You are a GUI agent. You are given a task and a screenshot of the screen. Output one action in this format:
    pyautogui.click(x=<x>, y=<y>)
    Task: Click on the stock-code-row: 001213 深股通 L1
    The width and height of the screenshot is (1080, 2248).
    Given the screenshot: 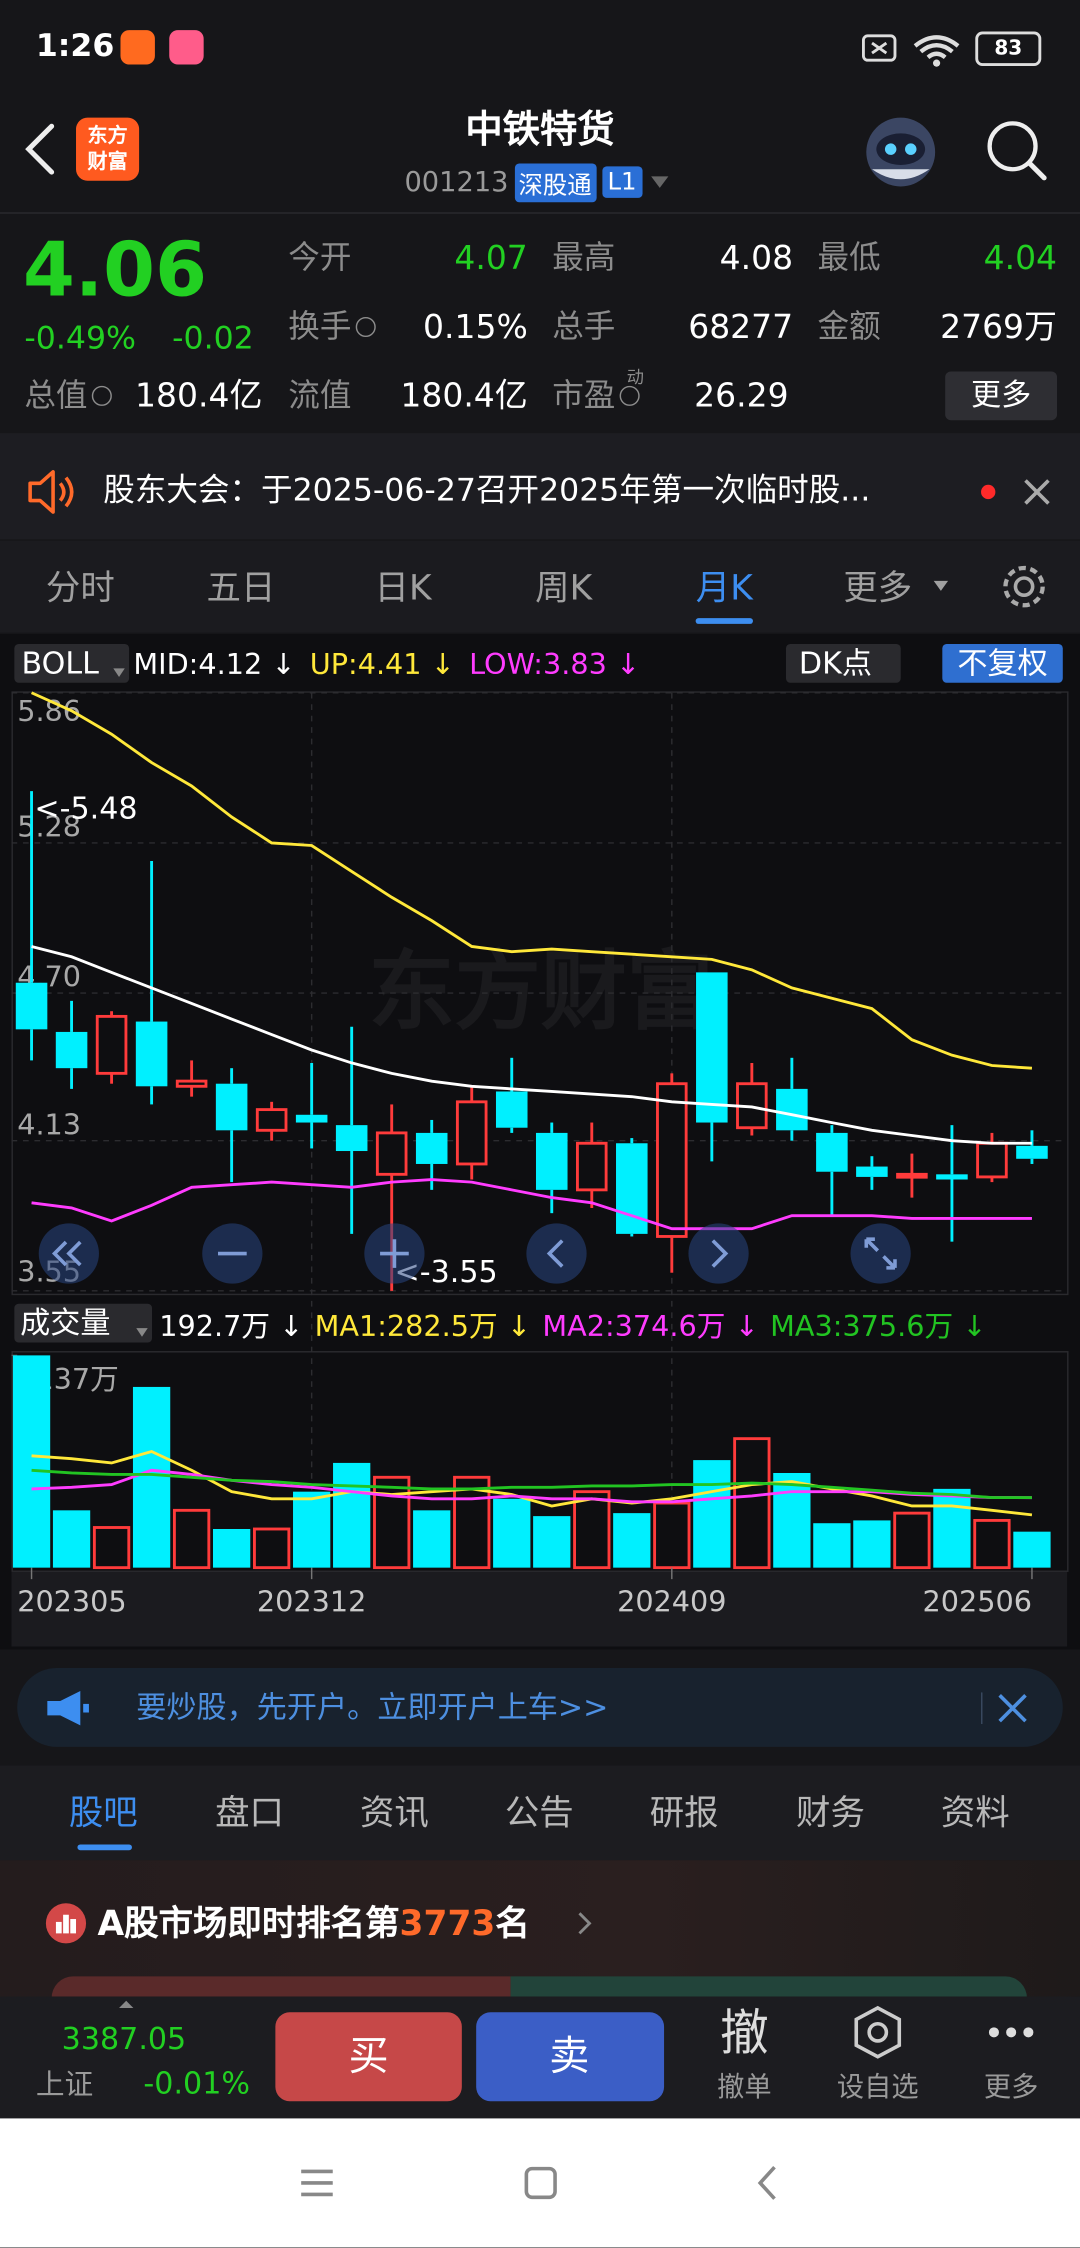 What is the action you would take?
    pyautogui.click(x=537, y=182)
    